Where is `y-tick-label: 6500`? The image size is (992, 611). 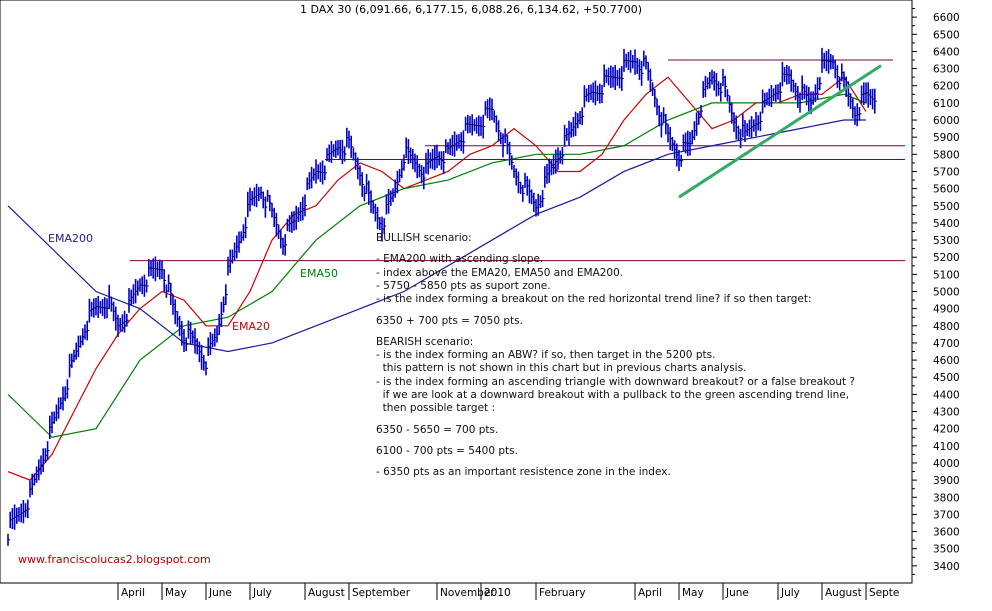 y-tick-label: 6500 is located at coordinates (946, 35).